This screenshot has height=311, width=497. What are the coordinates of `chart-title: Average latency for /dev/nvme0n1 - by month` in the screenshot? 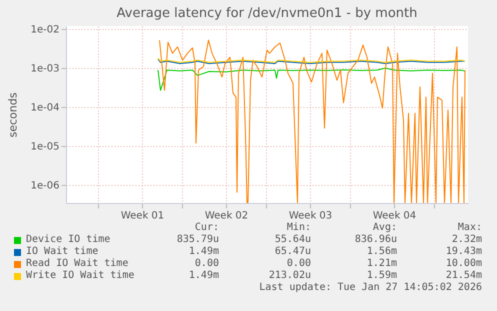 It's located at (267, 14).